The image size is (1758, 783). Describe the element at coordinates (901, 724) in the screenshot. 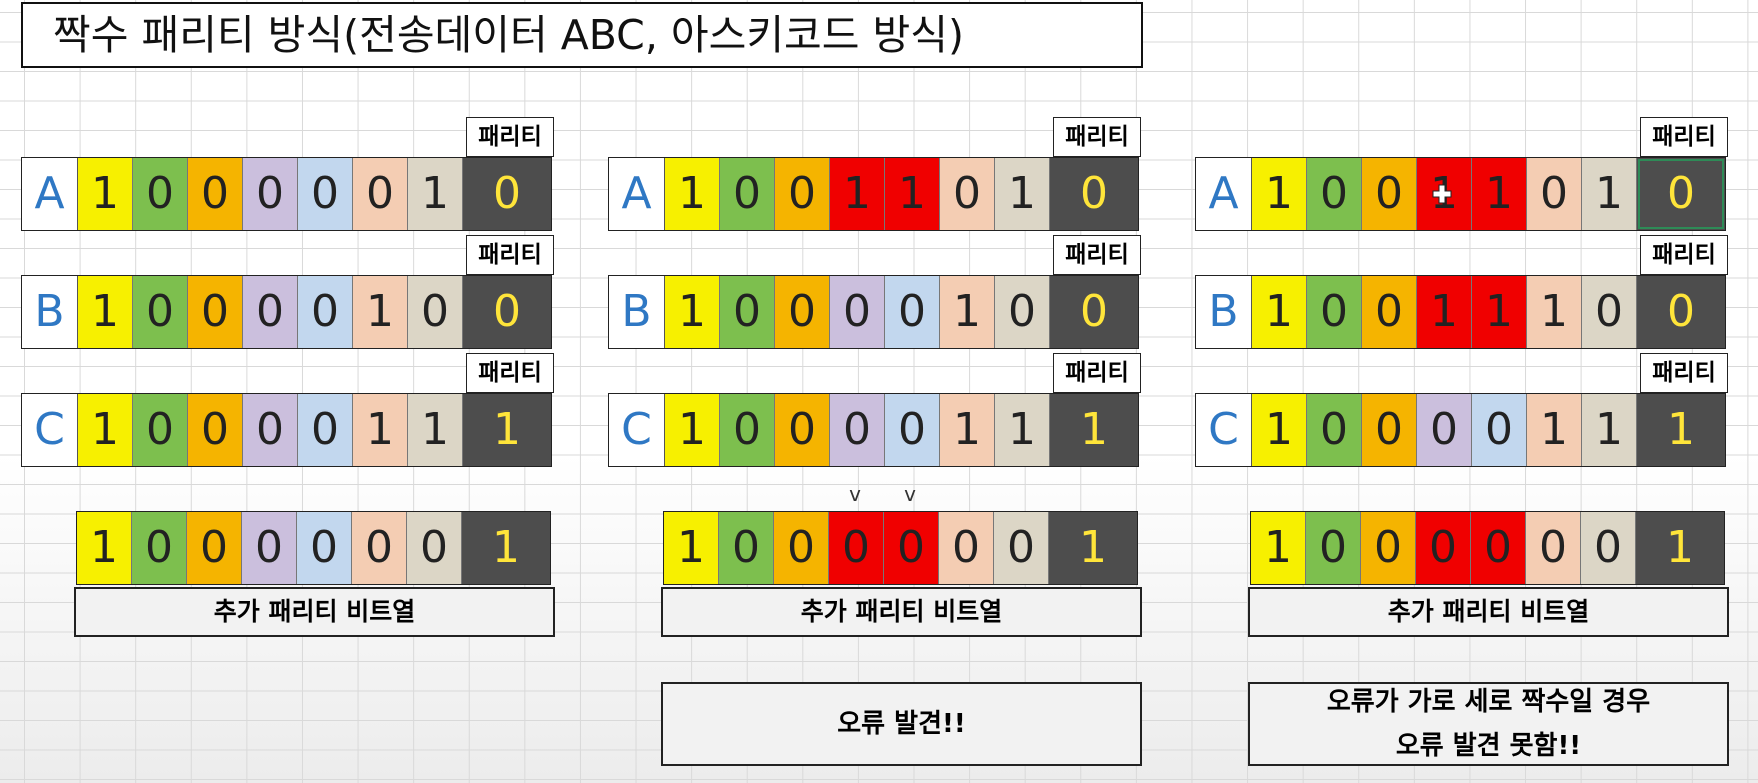

I see `result-note: 오류 발견!!` at that location.